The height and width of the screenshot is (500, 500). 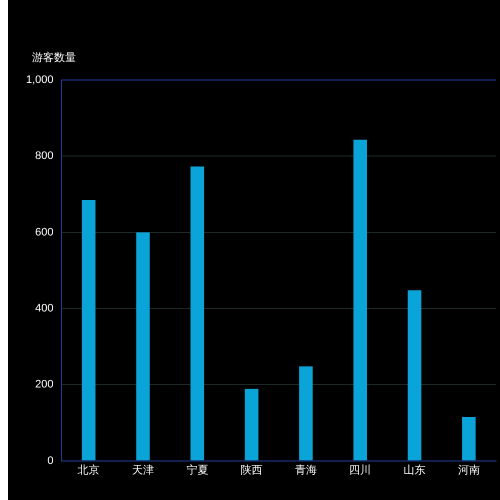 I want to click on y-tick-label: 600, so click(x=44, y=232).